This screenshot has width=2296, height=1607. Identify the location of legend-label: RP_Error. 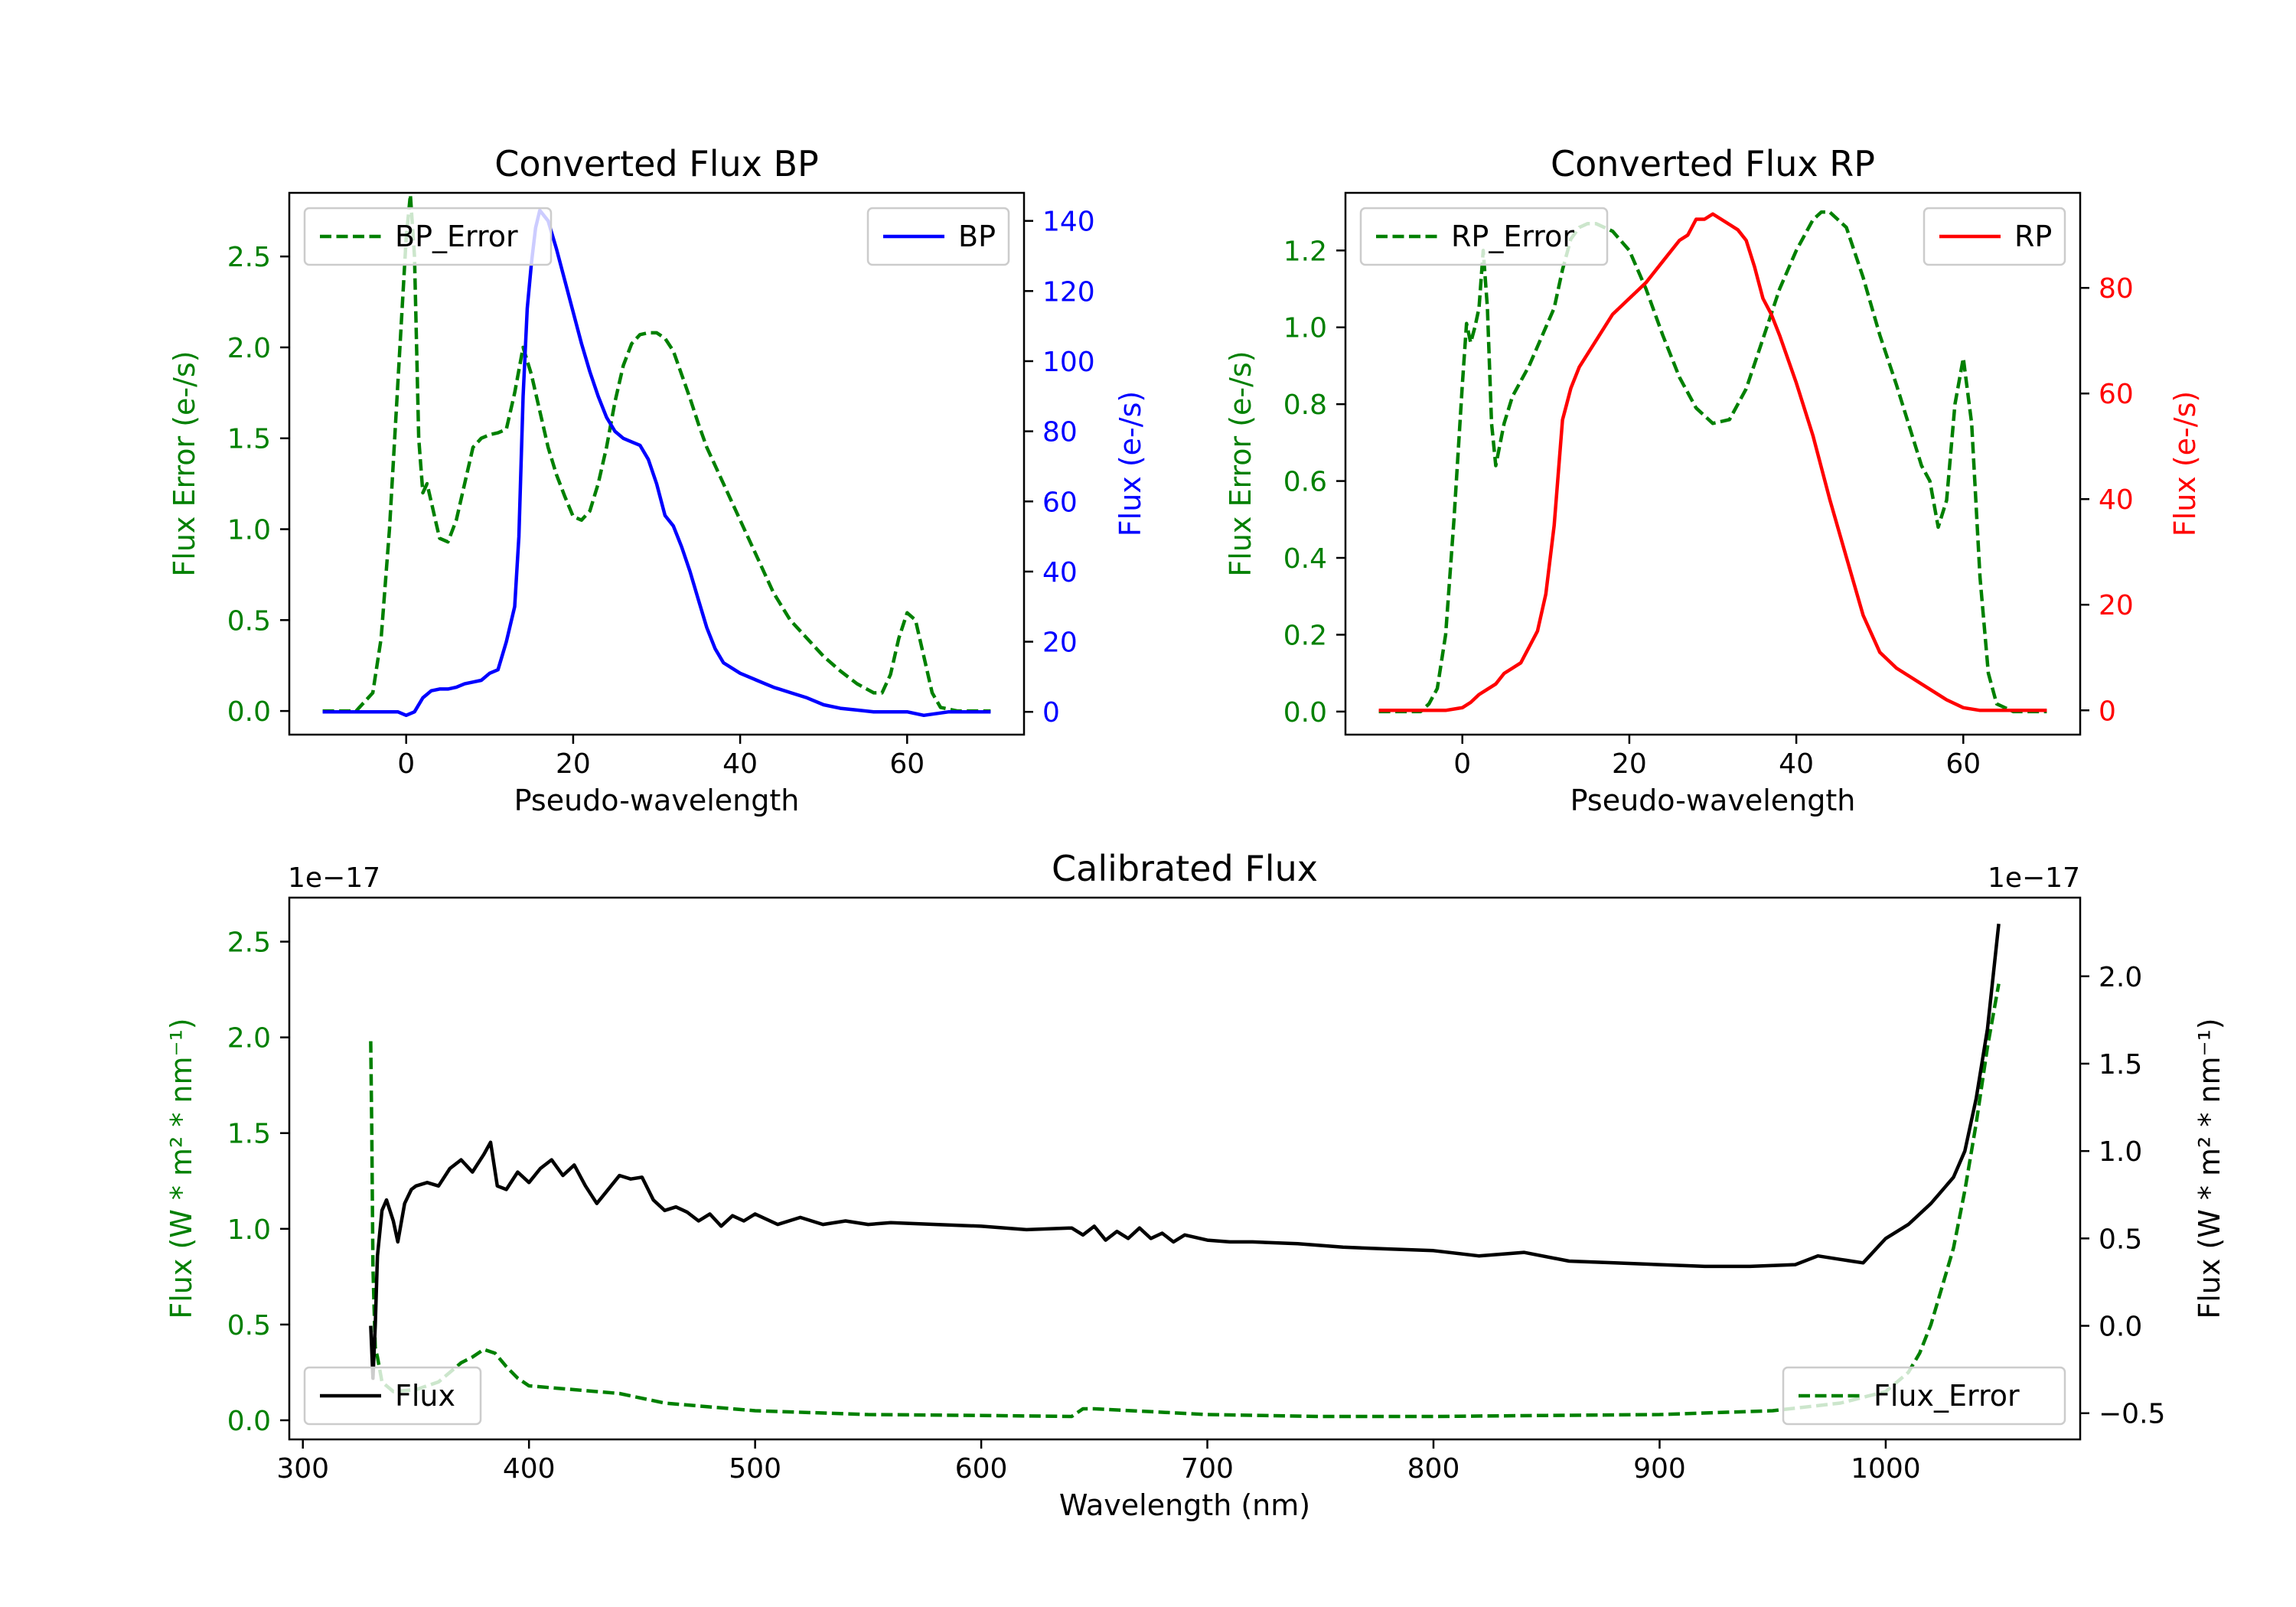
(1512, 237).